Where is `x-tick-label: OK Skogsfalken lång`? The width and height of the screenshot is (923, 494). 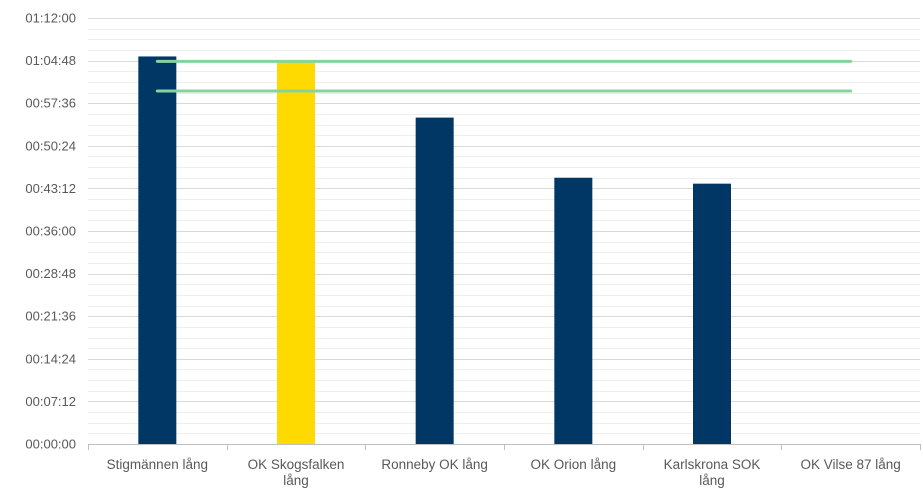 x-tick-label: OK Skogsfalken lång is located at coordinates (296, 472).